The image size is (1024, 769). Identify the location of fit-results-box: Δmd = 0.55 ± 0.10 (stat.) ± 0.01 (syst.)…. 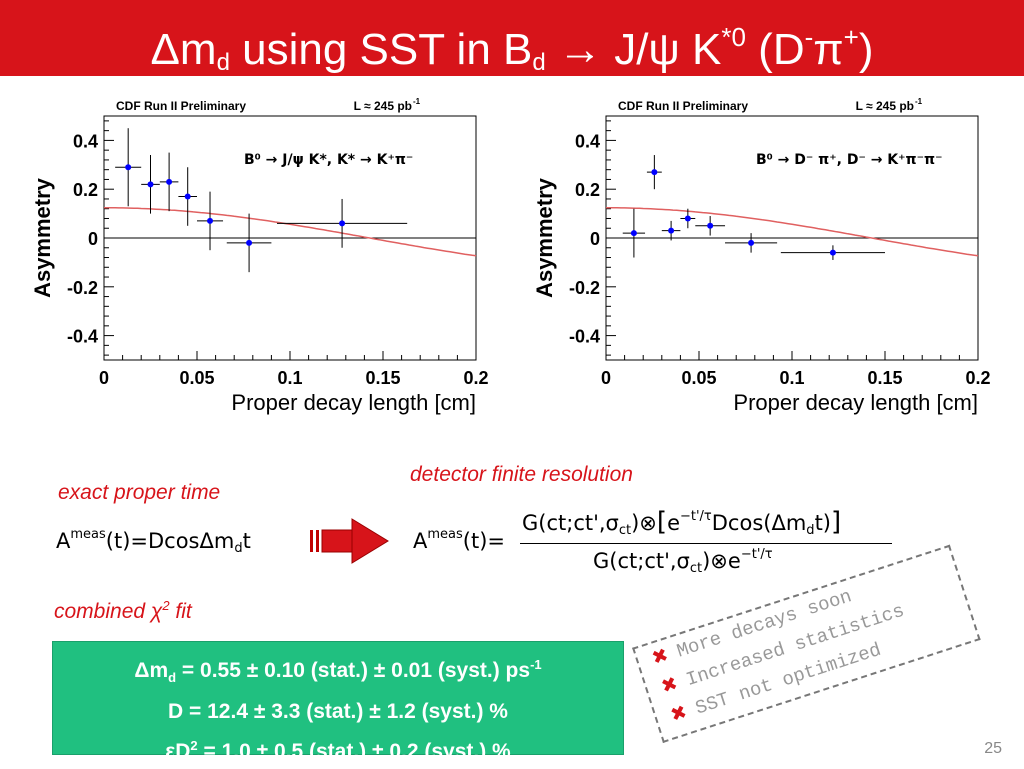
(338, 702).